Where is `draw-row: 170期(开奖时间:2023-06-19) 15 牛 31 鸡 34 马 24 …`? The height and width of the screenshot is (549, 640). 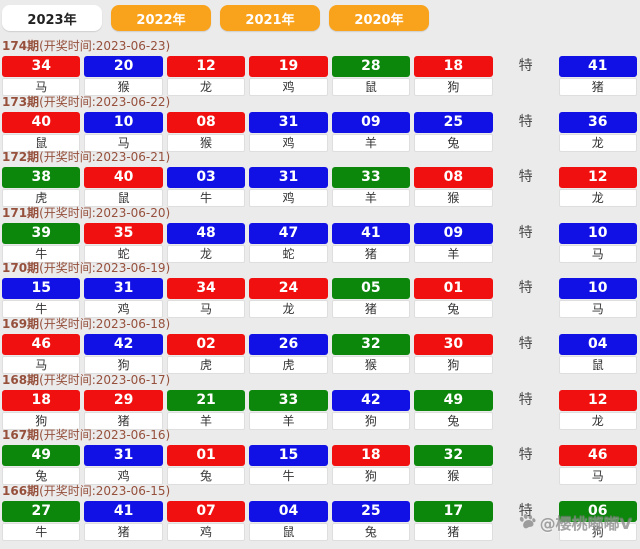
draw-row: 170期(开奖时间:2023-06-19) 15 牛 31 鸡 34 马 24 … is located at coordinates (319, 290).